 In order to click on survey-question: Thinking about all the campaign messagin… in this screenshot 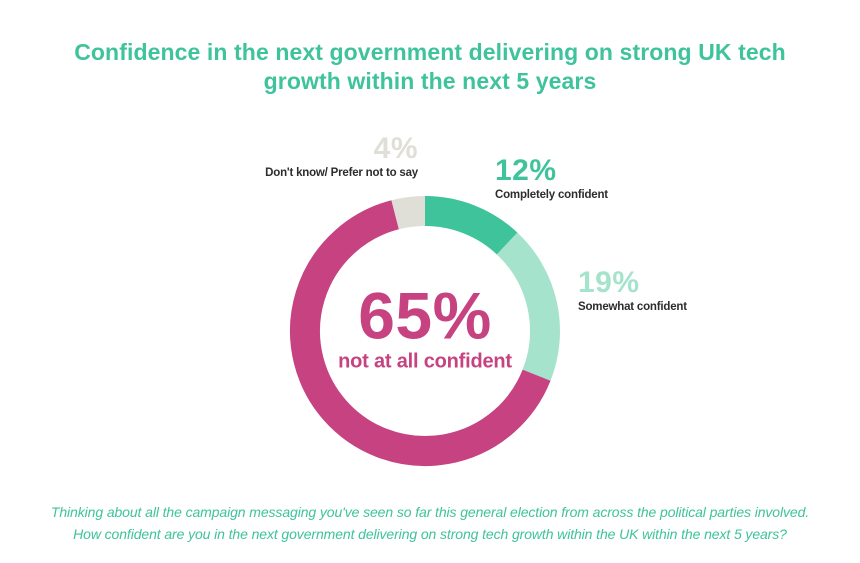, I will do `click(430, 523)`.